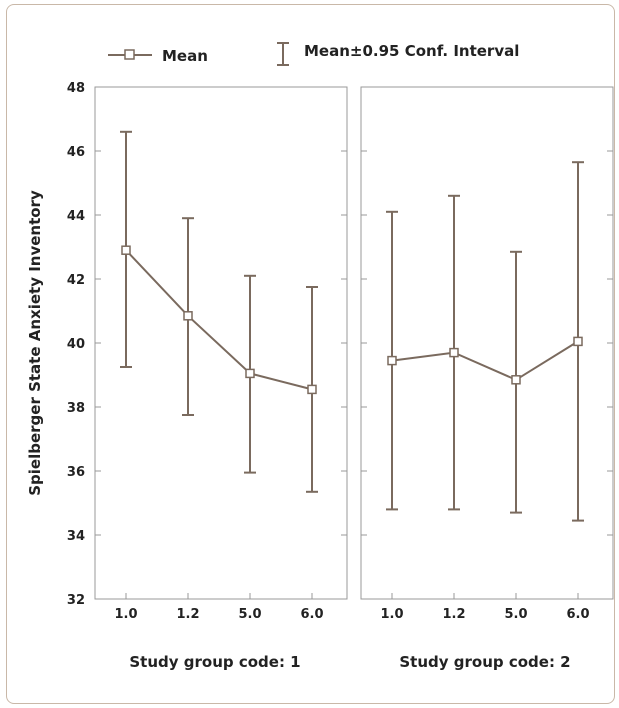 This screenshot has width=619, height=708. I want to click on y-axis-title: Spielberger State Anxiety Inventory, so click(35, 343).